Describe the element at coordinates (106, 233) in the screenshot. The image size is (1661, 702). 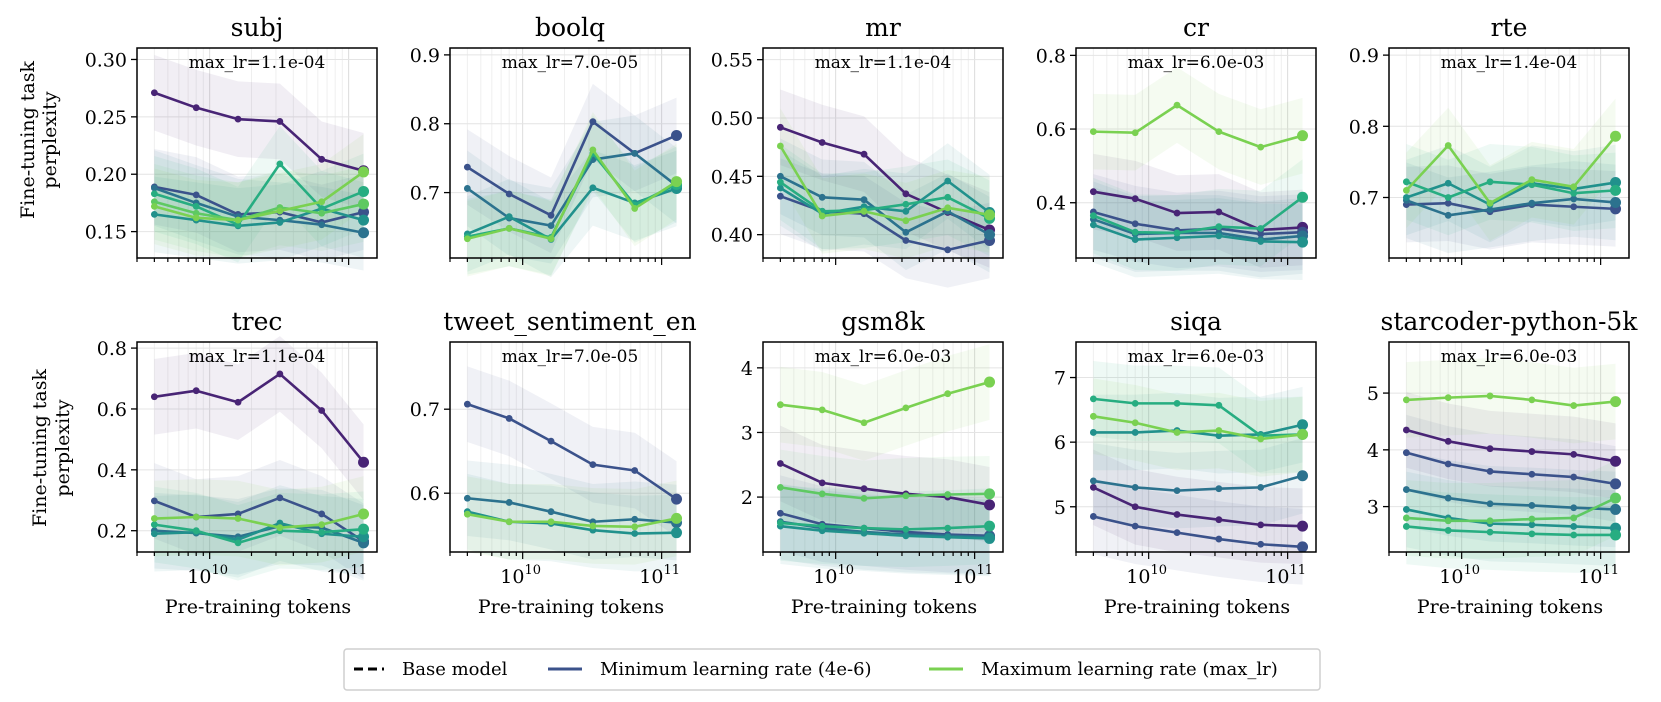
I see `y-tick-label: 0.15` at that location.